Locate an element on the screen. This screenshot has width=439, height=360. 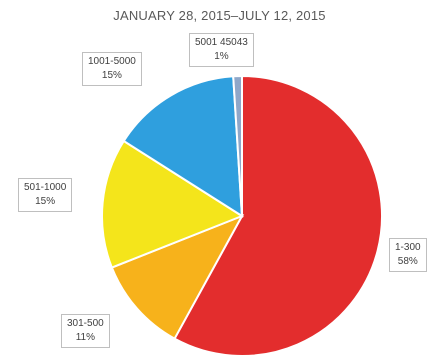
slice-callout-5001-45043: 5001 45043 1% is located at coordinates (221, 50).